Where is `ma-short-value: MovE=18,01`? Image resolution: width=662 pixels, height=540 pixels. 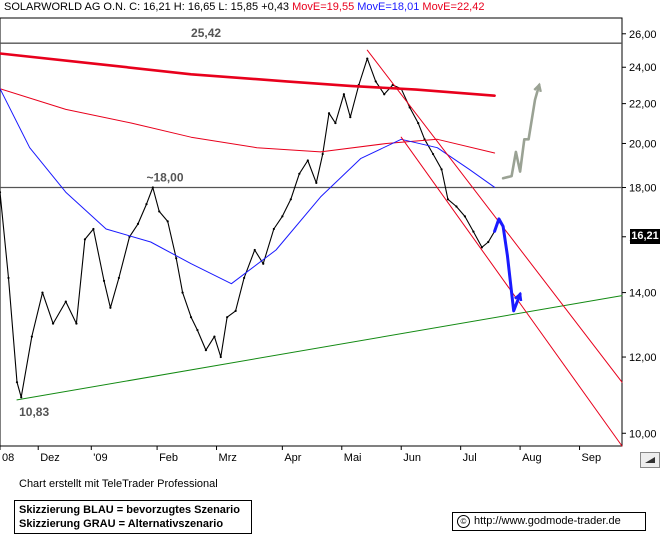
ma-short-value: MovE=18,01 is located at coordinates (388, 7).